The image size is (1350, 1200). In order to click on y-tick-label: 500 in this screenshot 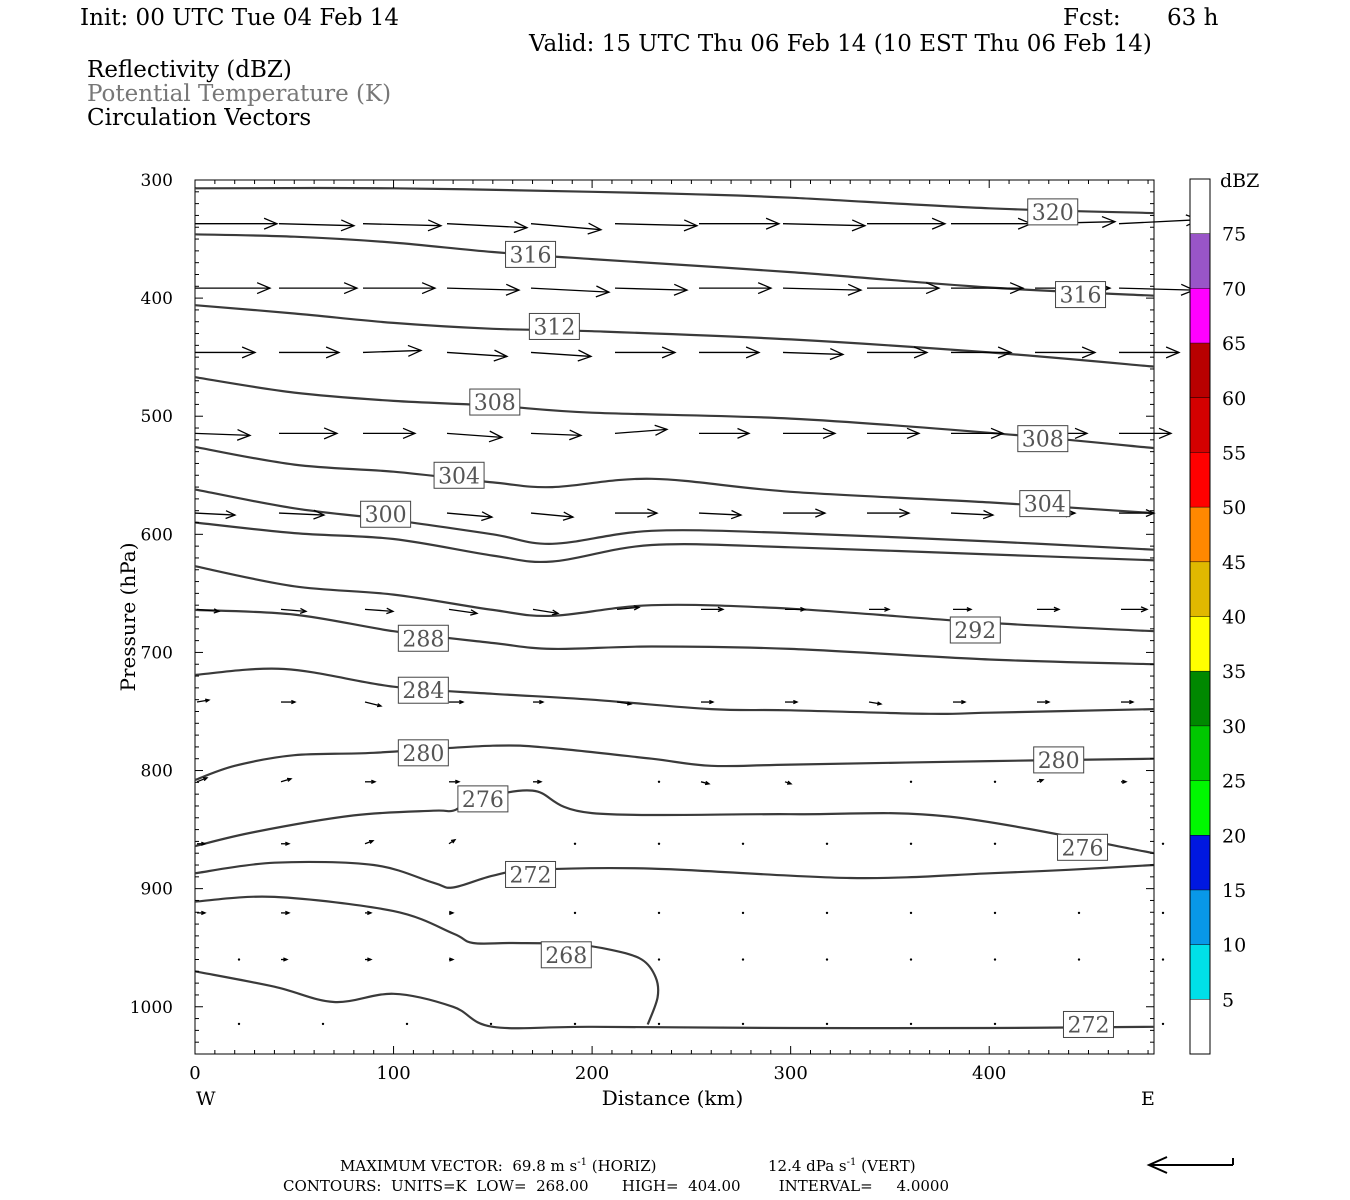, I will do `click(157, 417)`.